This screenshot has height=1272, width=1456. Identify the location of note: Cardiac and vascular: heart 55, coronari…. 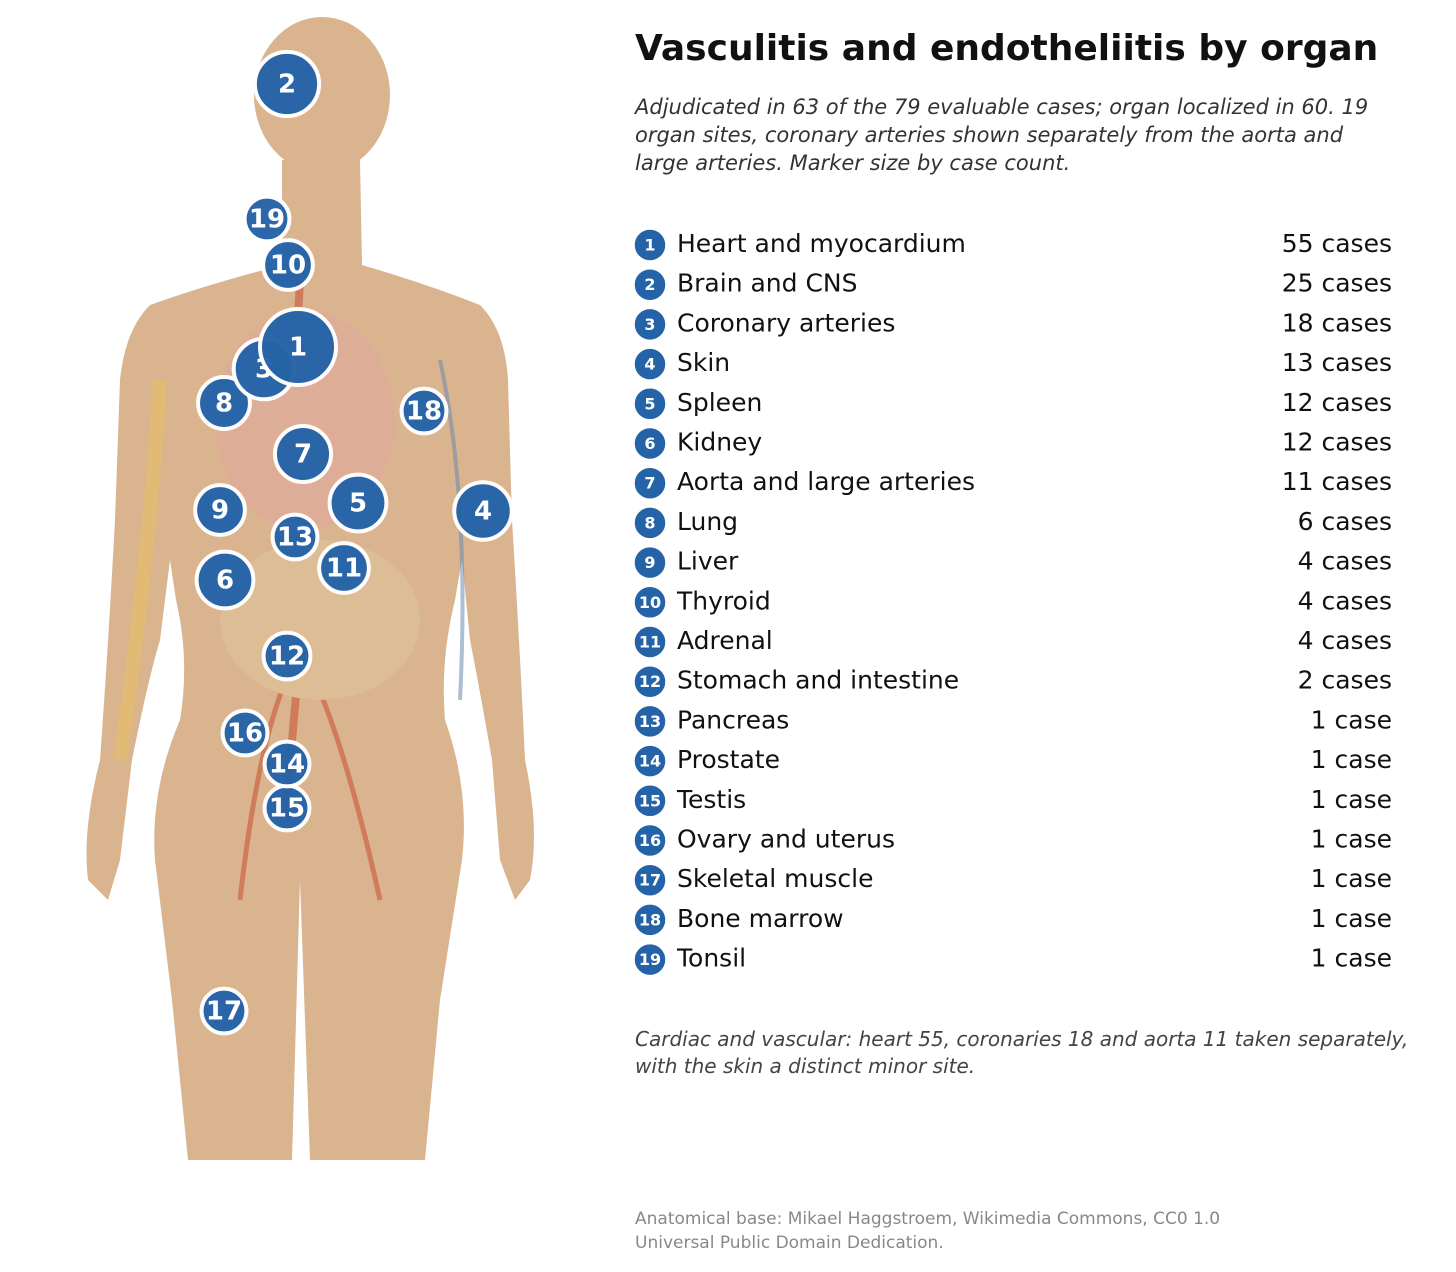
(1022, 1052).